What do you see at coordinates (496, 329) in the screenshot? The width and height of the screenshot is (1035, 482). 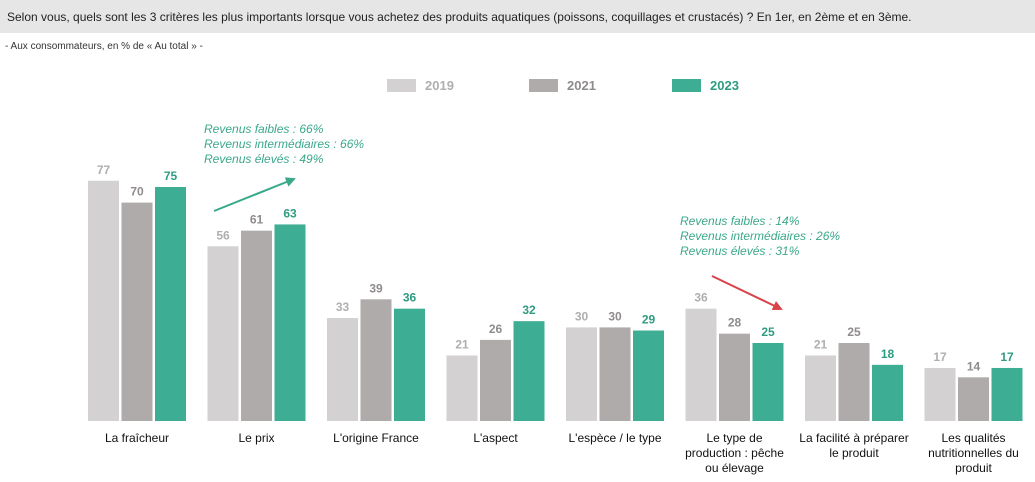 I see `value-label-2021-3: 26` at bounding box center [496, 329].